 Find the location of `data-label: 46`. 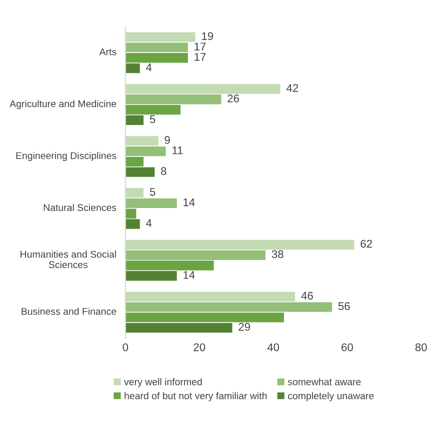

data-label: 46 is located at coordinates (307, 296).